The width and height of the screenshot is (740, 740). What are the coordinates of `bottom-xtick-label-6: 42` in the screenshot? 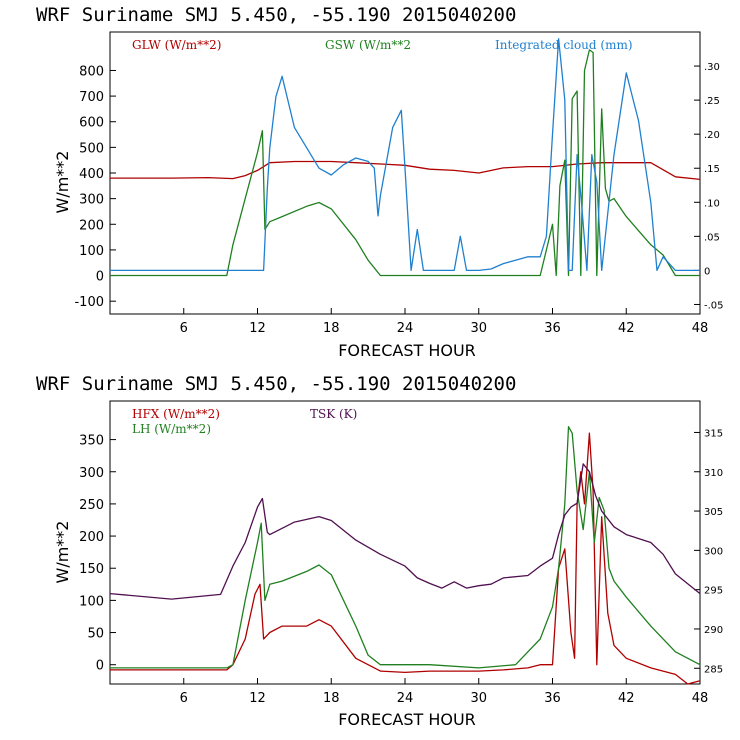 It's located at (626, 698).